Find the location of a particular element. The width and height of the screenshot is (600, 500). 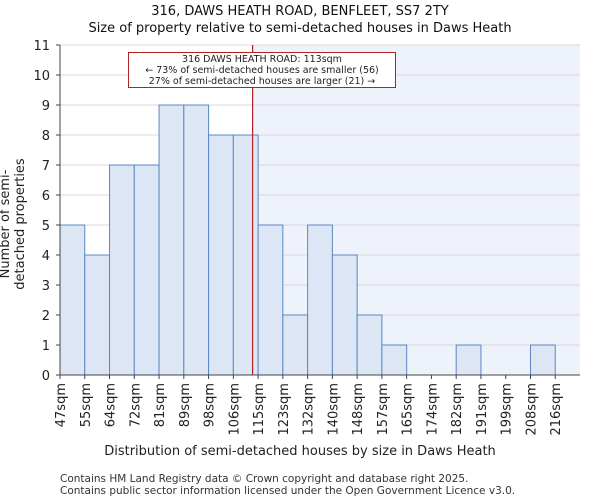

y-tick-label: 6 is located at coordinates (46, 196).